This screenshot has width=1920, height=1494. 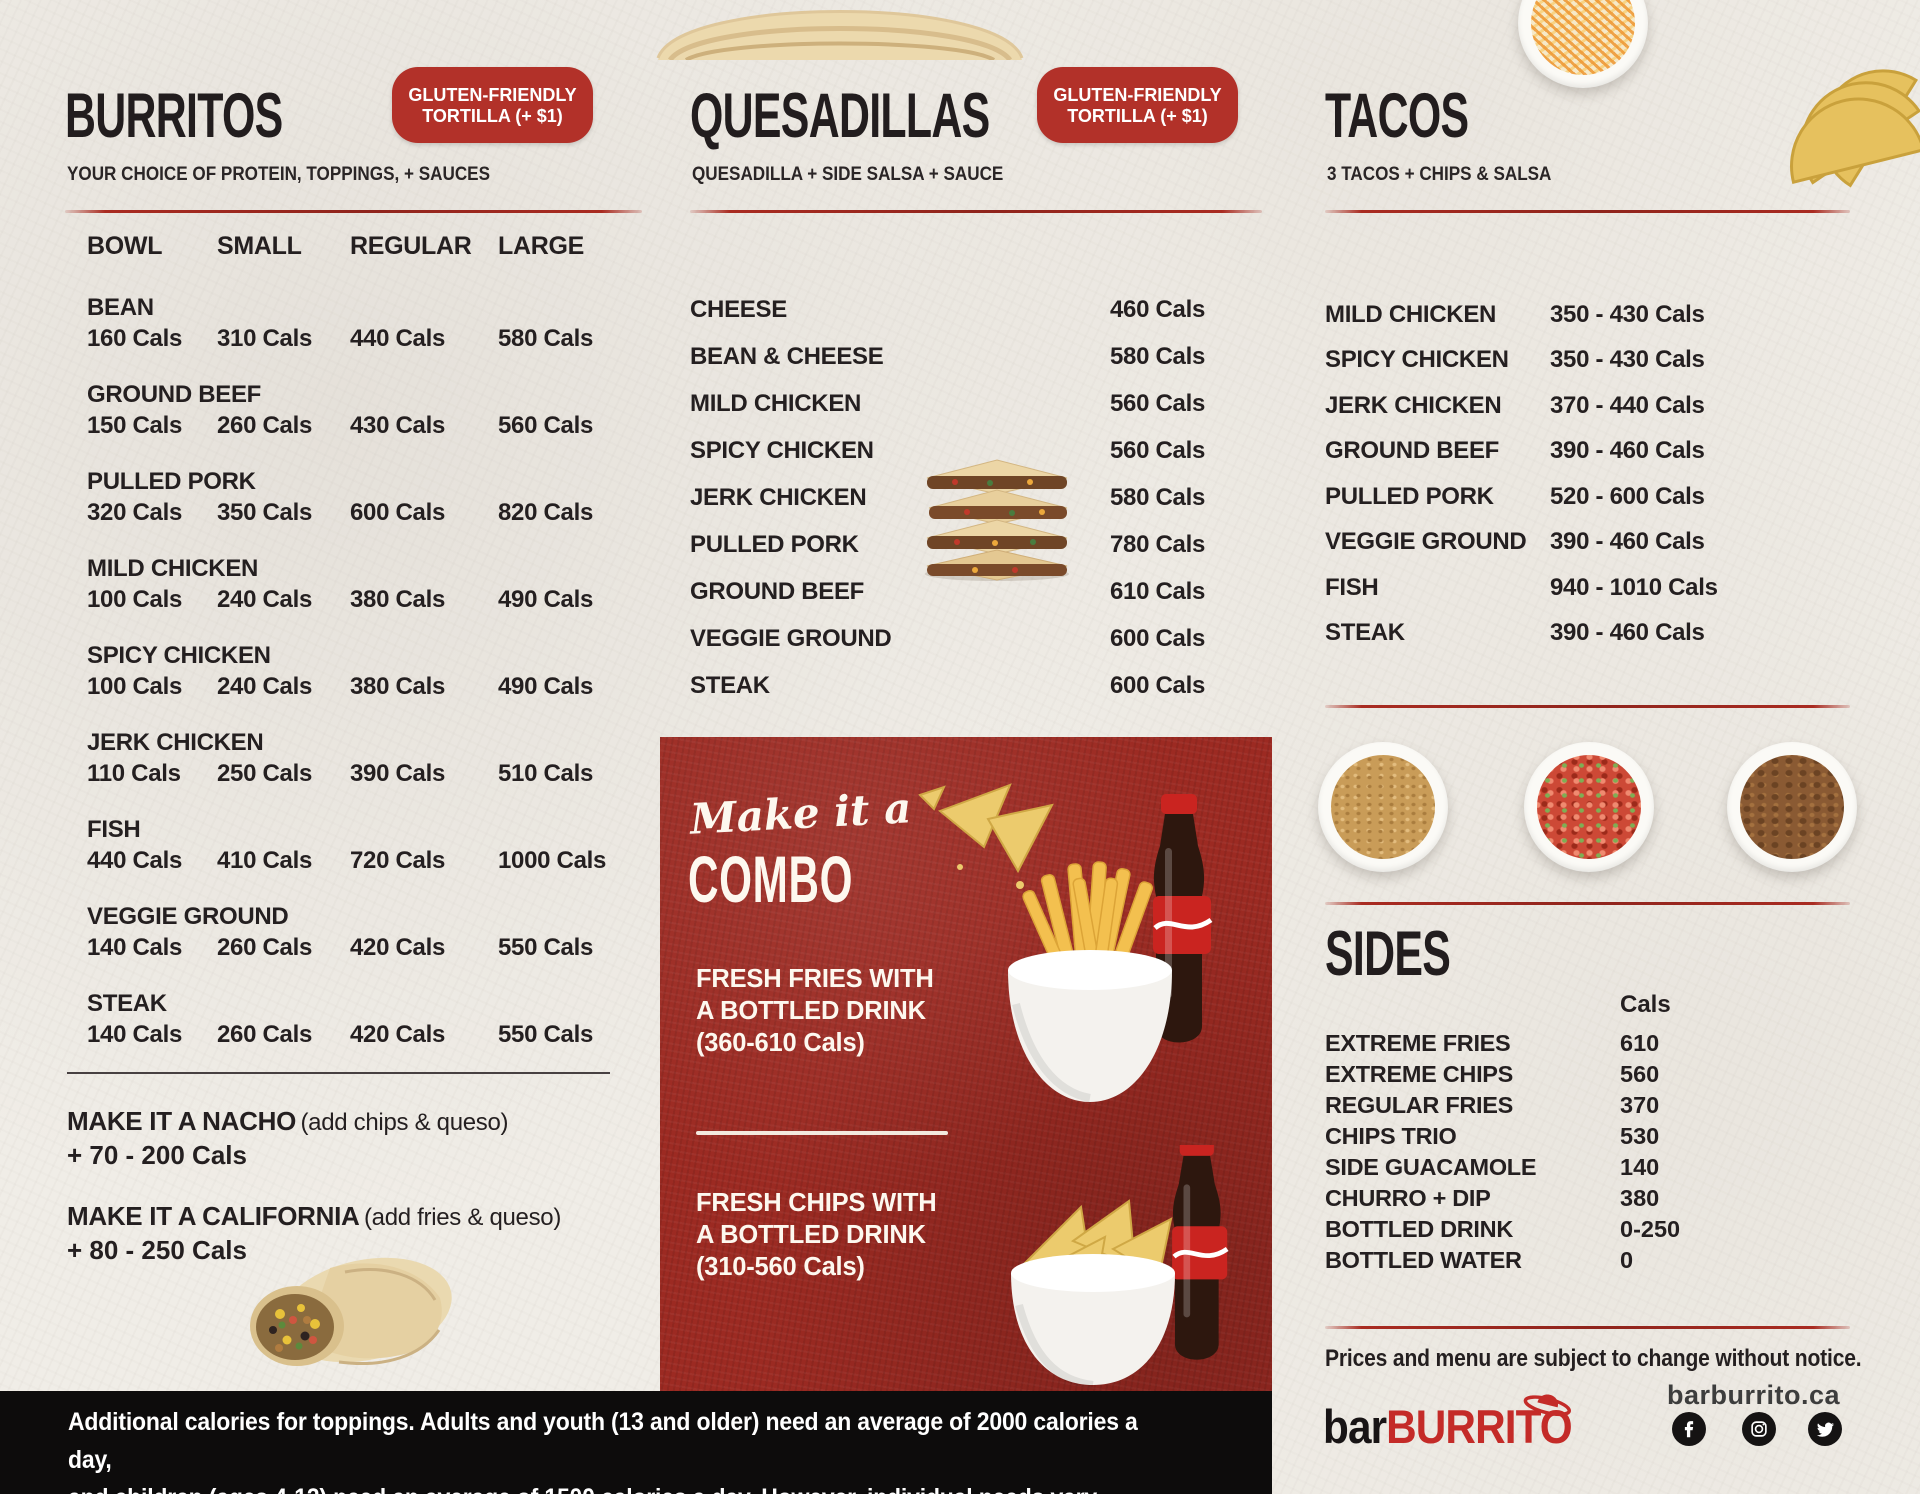 What do you see at coordinates (1590, 1199) in the screenshot?
I see `side-row-churro-dip: CHURRO + DIP 380` at bounding box center [1590, 1199].